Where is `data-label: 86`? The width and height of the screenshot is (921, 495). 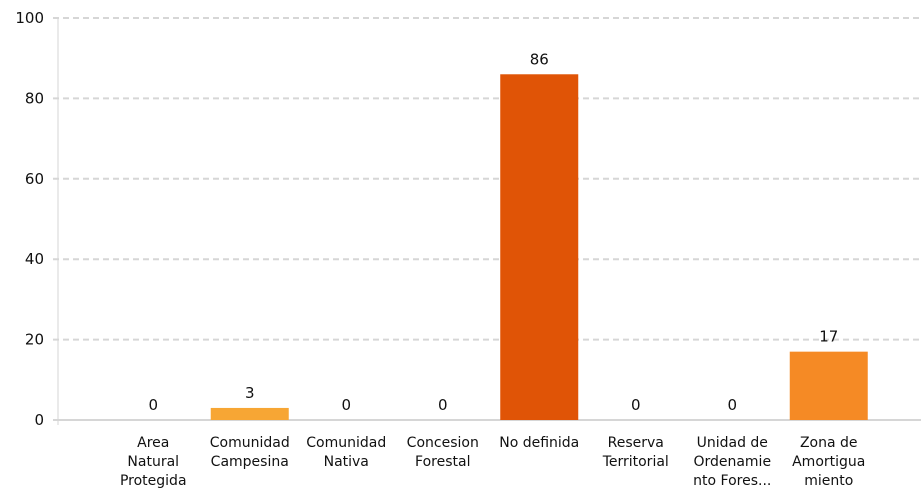 data-label: 86 is located at coordinates (539, 59).